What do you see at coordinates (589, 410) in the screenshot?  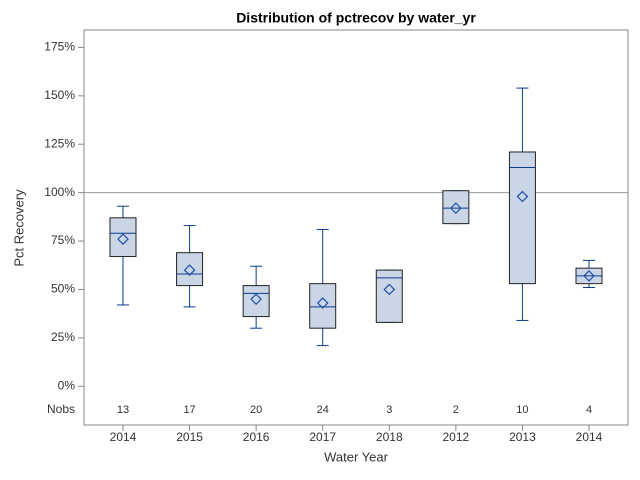 I see `nobs-value: 4` at bounding box center [589, 410].